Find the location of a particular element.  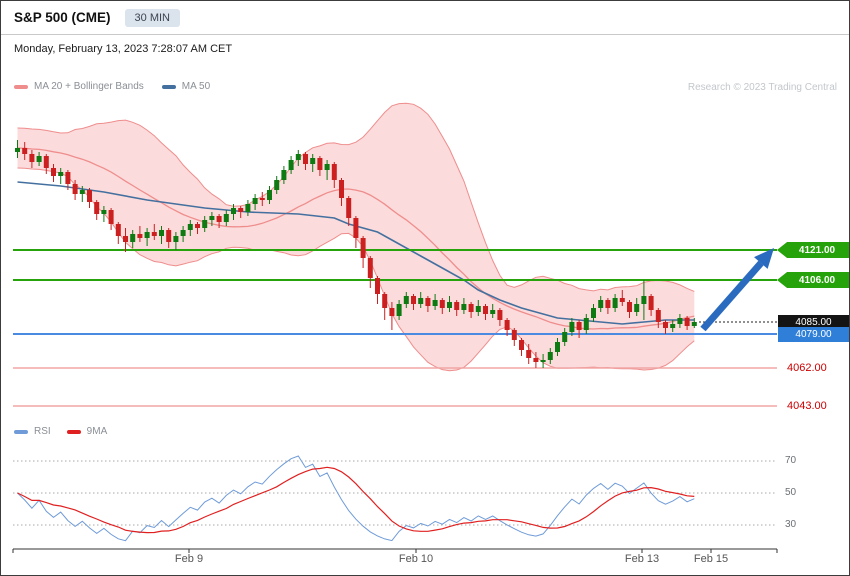

support-label-4043: 4043.00 is located at coordinates (807, 406).